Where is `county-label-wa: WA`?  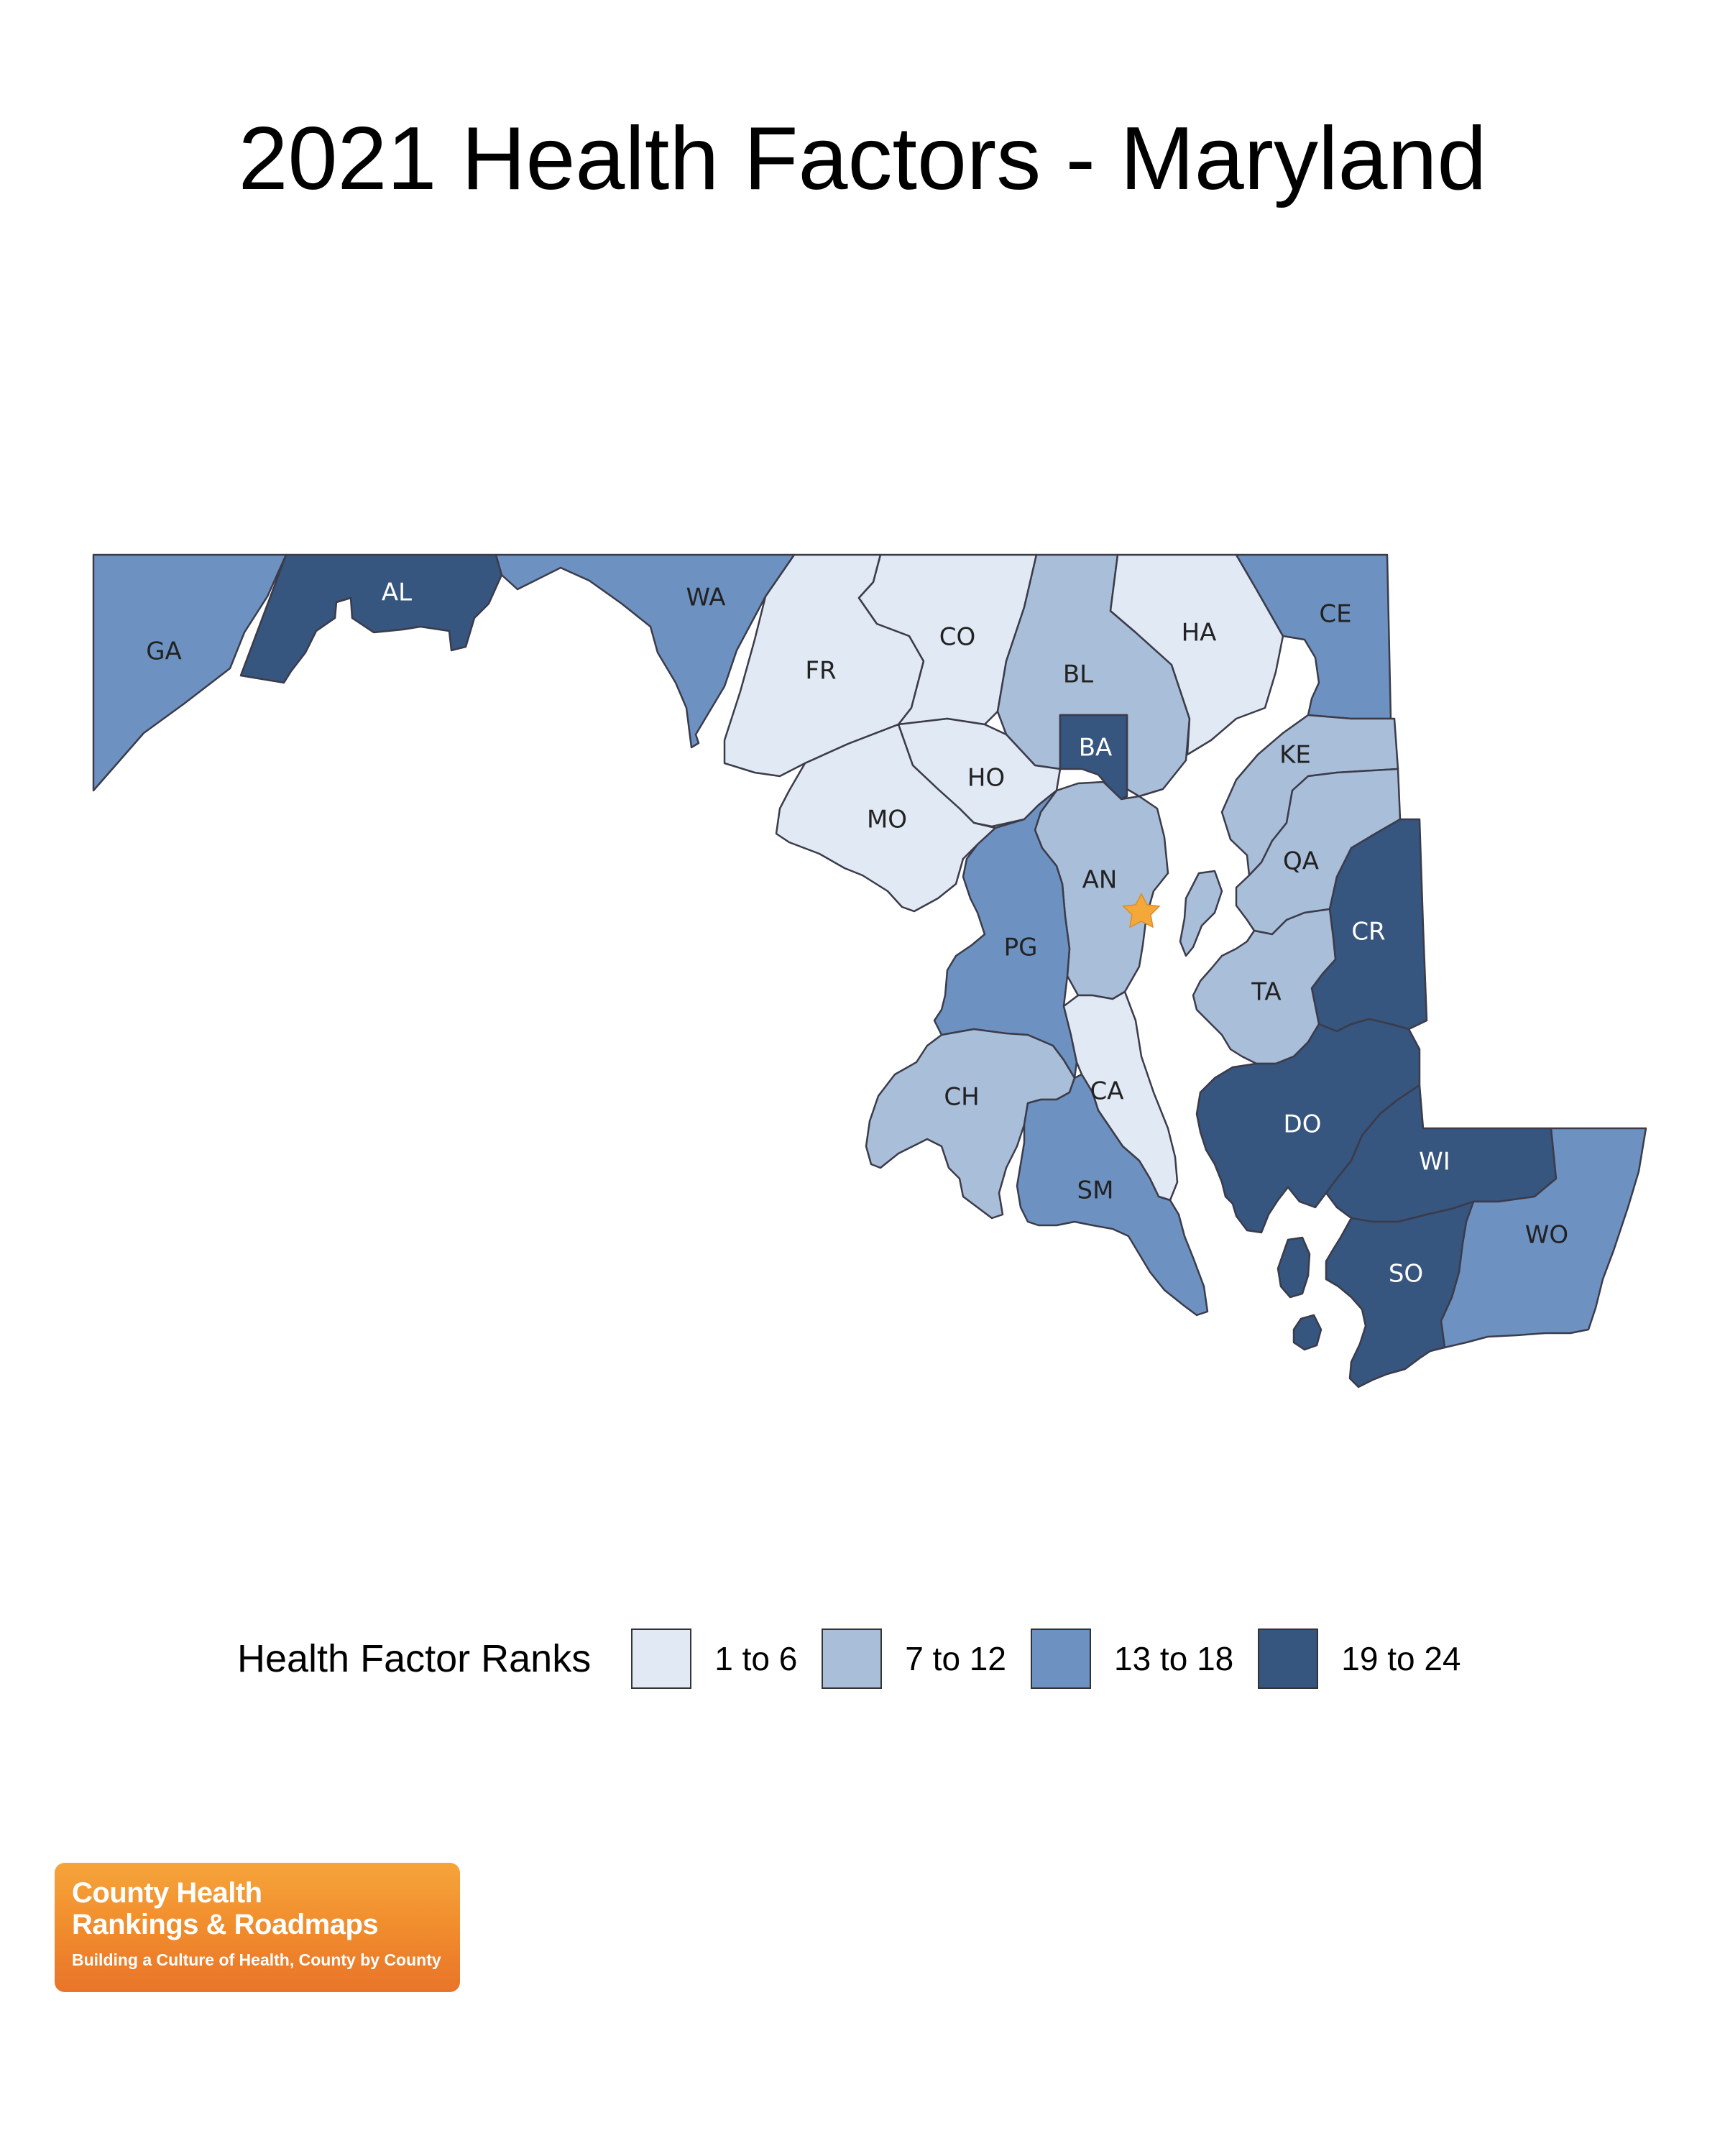 county-label-wa: WA is located at coordinates (705, 598).